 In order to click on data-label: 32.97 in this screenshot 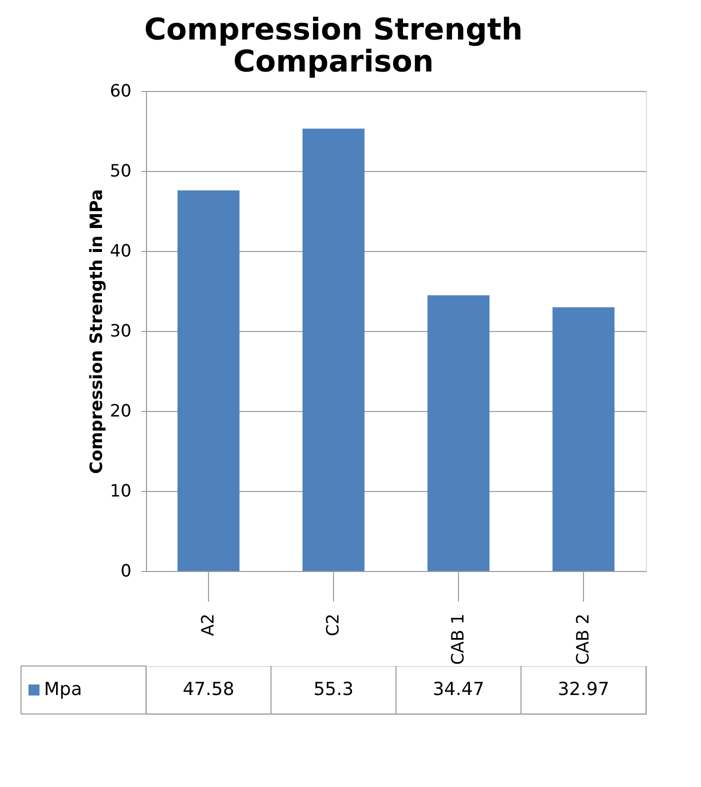, I will do `click(584, 689)`.